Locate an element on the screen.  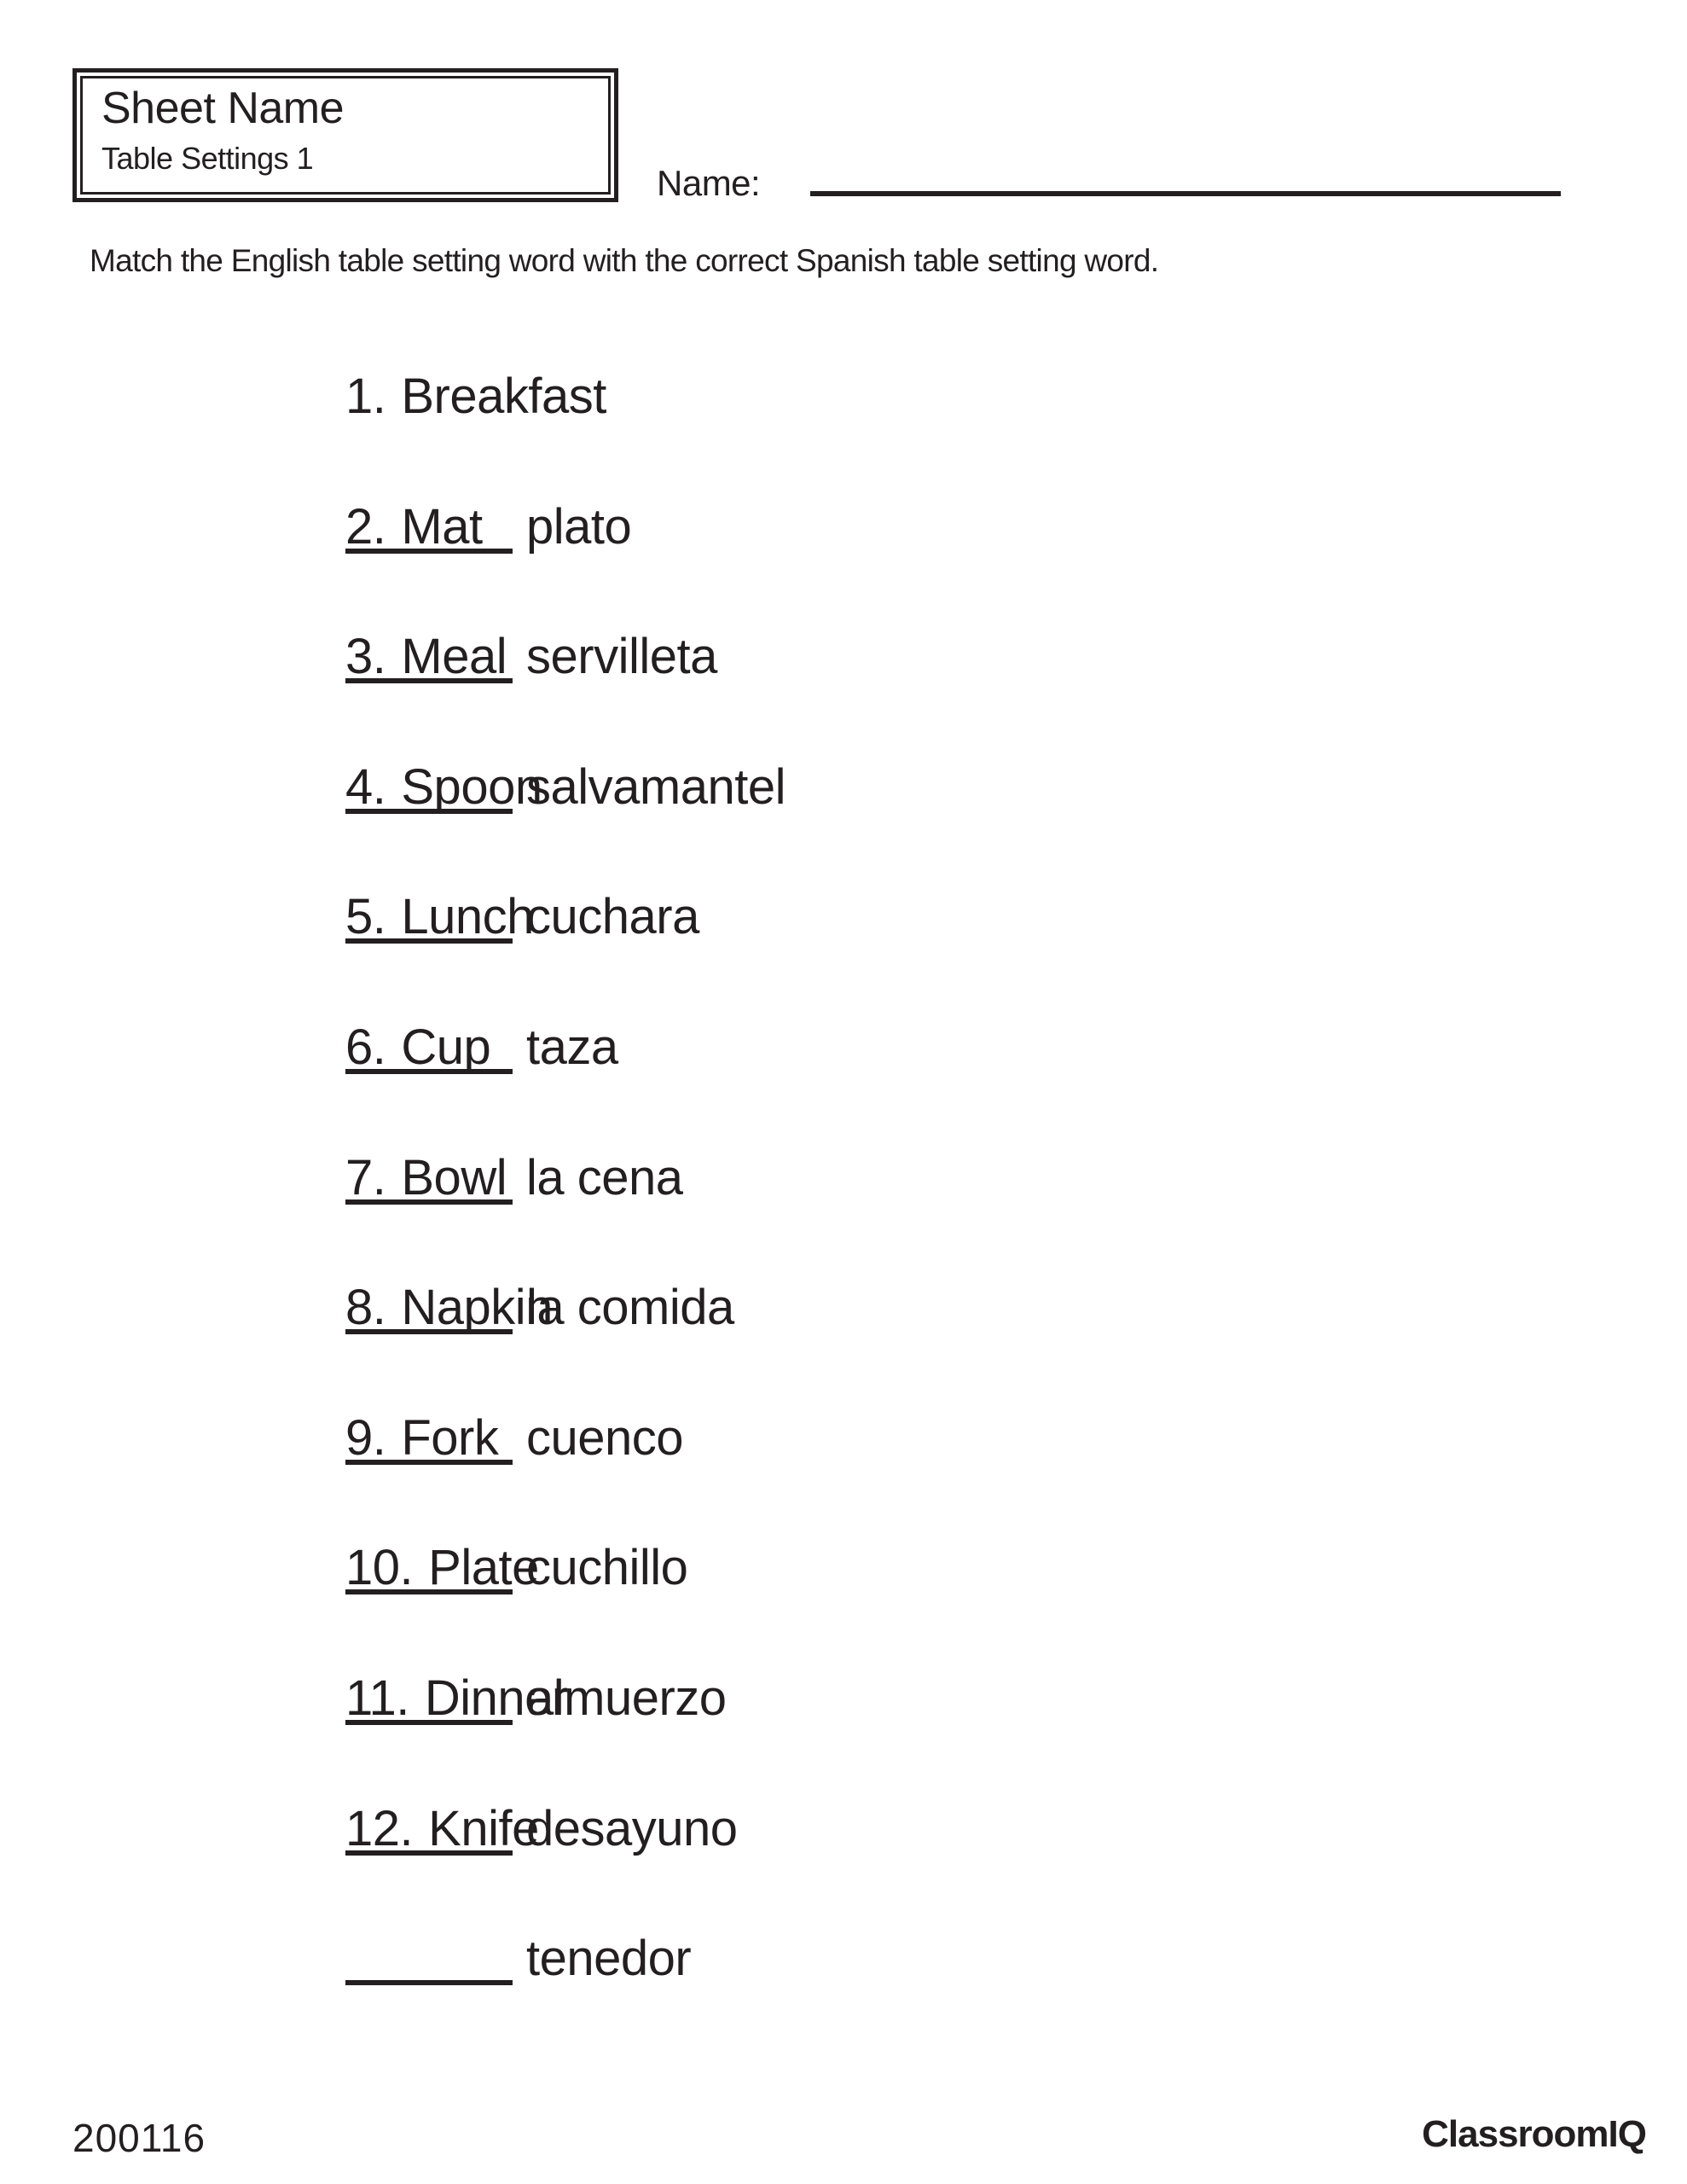
footer-code: 200116 is located at coordinates (139, 2138).